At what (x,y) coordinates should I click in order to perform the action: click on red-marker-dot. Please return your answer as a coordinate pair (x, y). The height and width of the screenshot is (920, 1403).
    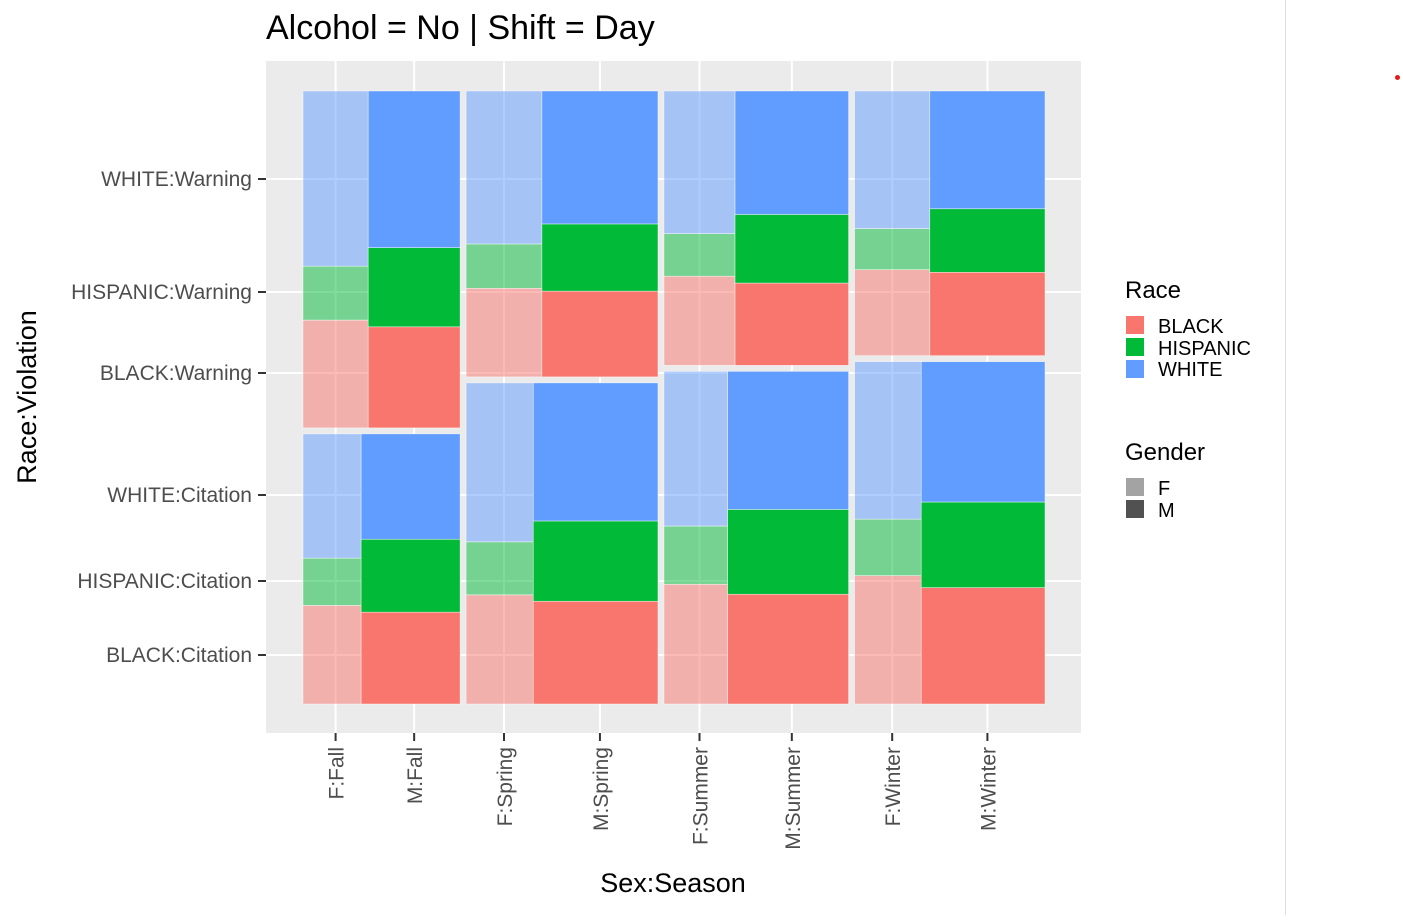
    Looking at the image, I should click on (1397, 77).